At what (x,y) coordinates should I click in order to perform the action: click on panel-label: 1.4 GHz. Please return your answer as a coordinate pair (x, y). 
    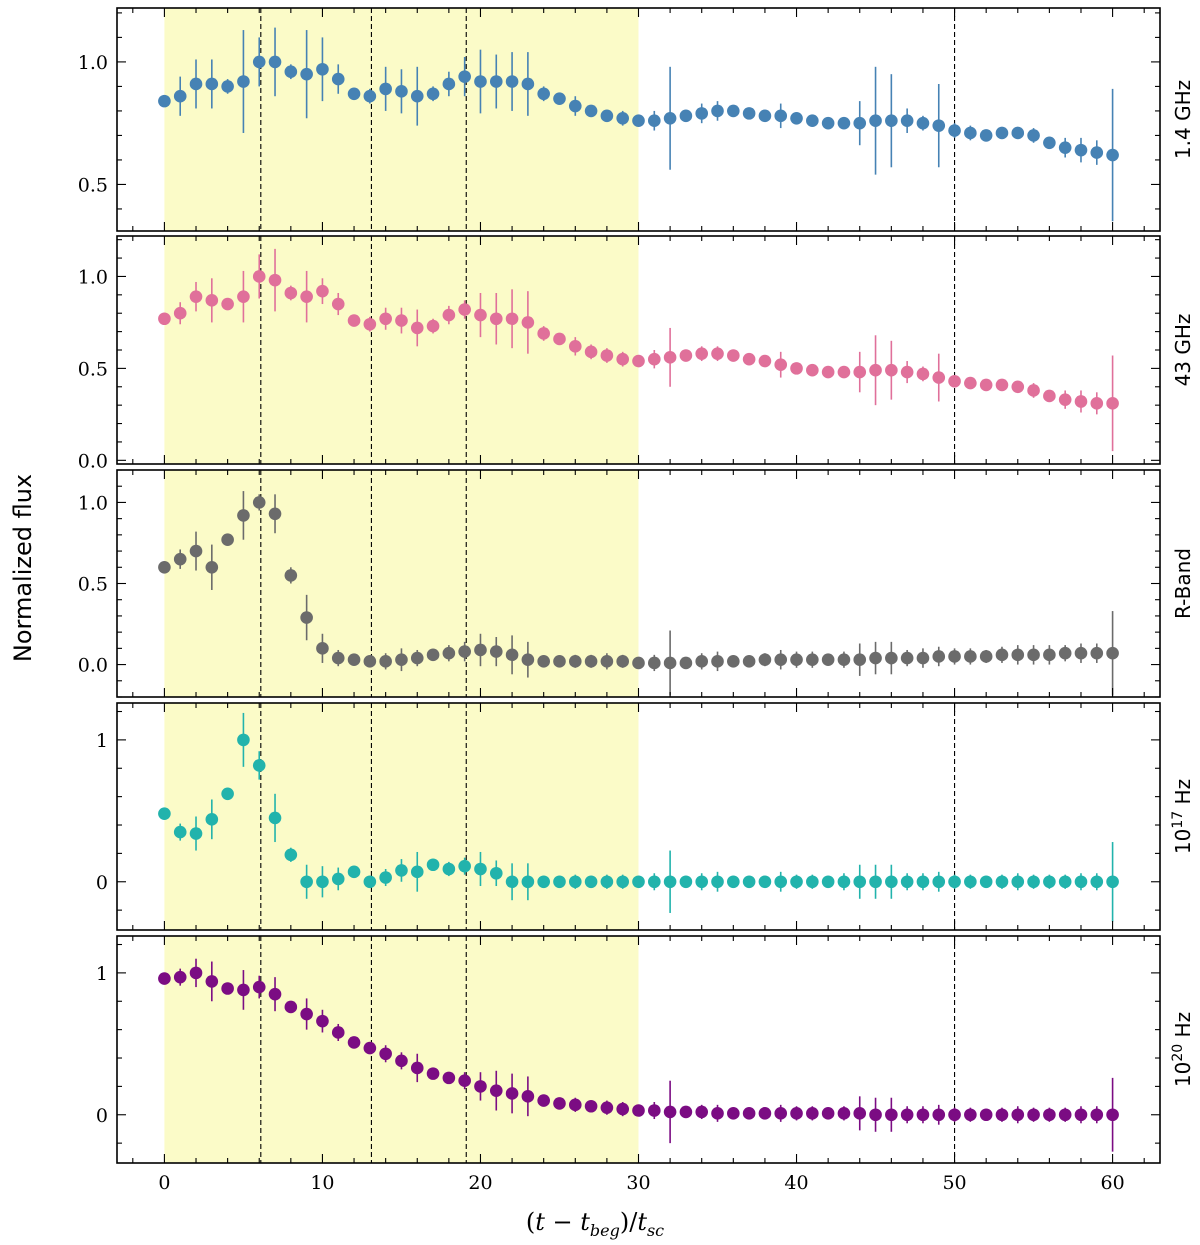
    Looking at the image, I should click on (1183, 119).